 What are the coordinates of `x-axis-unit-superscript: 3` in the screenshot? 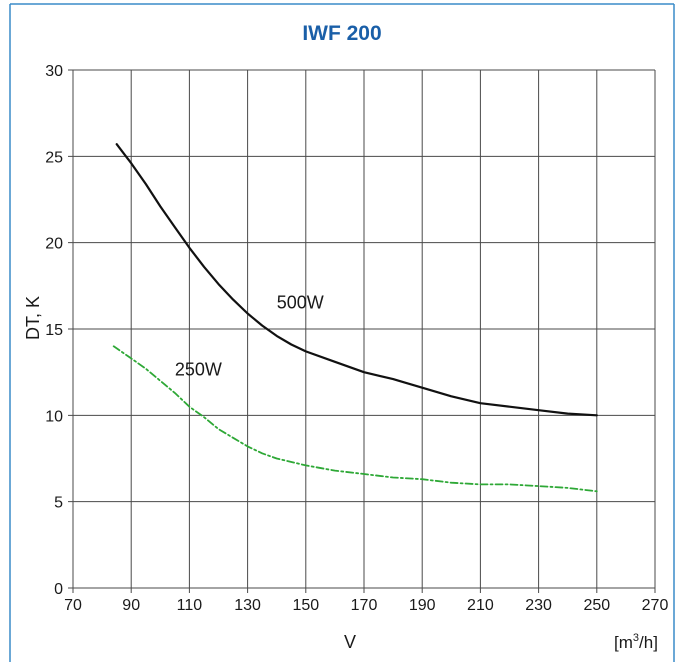 It's located at (636, 638).